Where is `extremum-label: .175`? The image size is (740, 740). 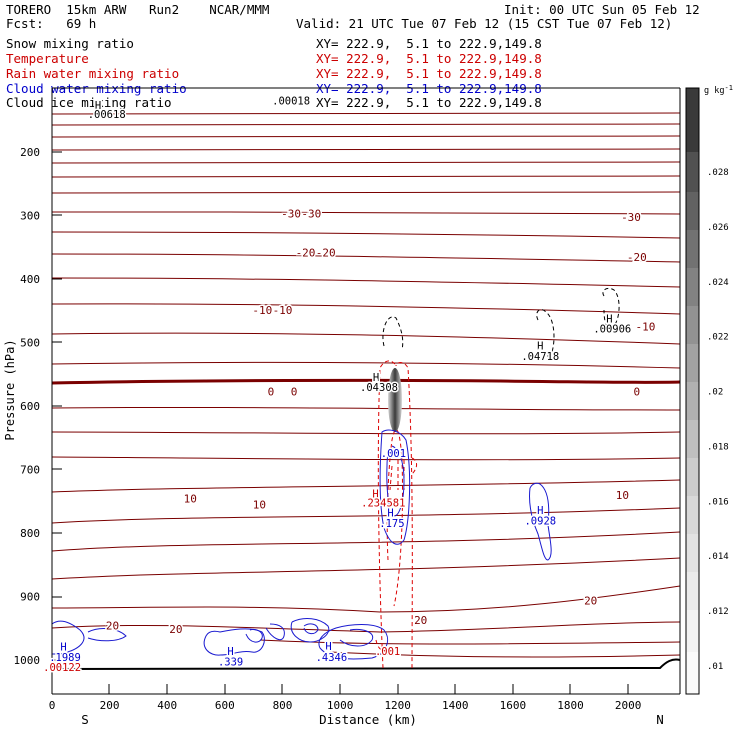 extremum-label: .175 is located at coordinates (391, 524).